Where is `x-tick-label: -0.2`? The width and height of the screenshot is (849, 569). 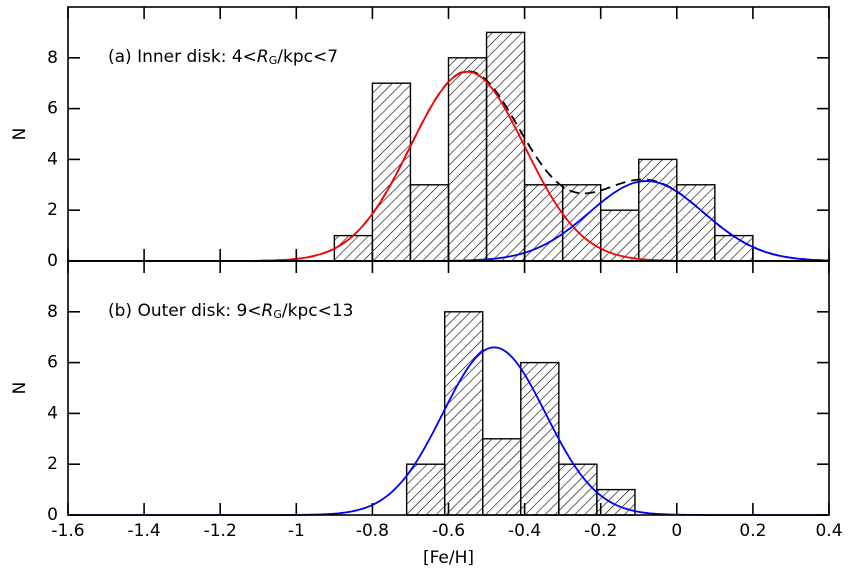
x-tick-label: -0.2 is located at coordinates (600, 531).